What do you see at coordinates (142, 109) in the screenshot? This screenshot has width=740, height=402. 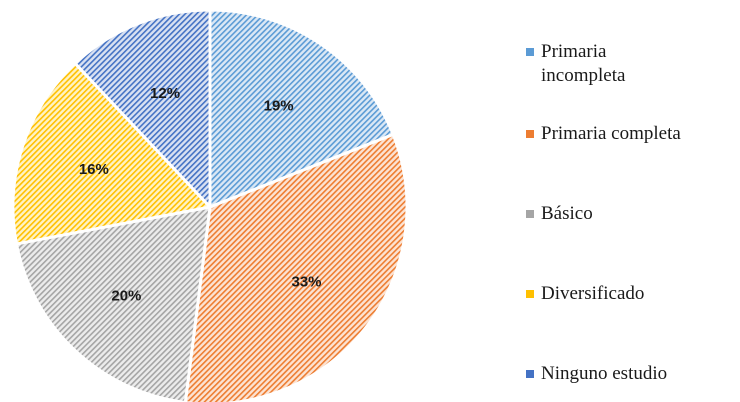 I see `pie-slice-ninguno-estudio` at bounding box center [142, 109].